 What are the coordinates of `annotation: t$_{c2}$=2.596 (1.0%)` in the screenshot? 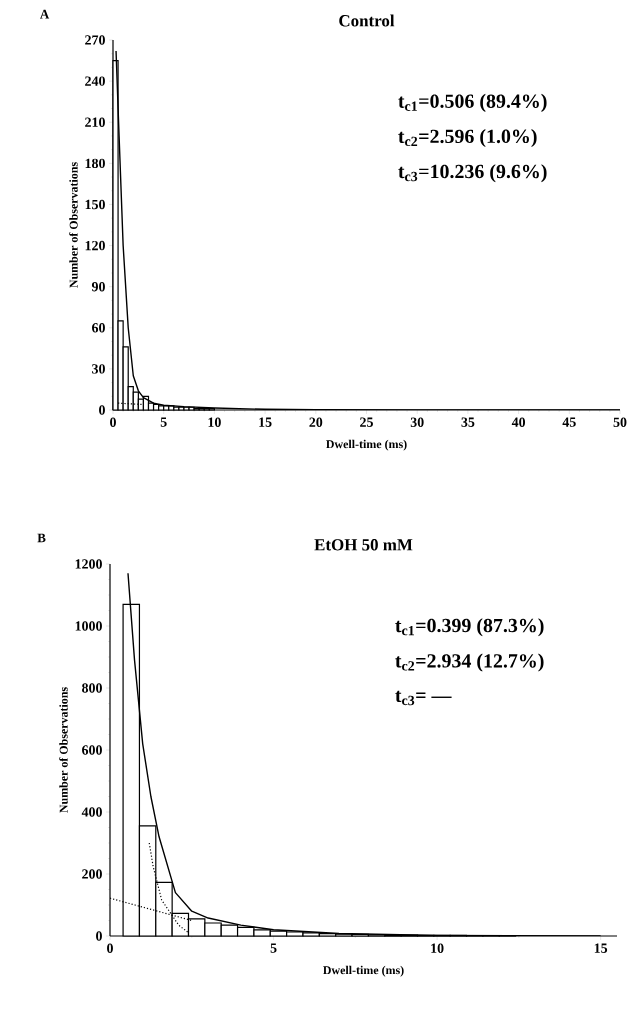 It's located at (467, 138).